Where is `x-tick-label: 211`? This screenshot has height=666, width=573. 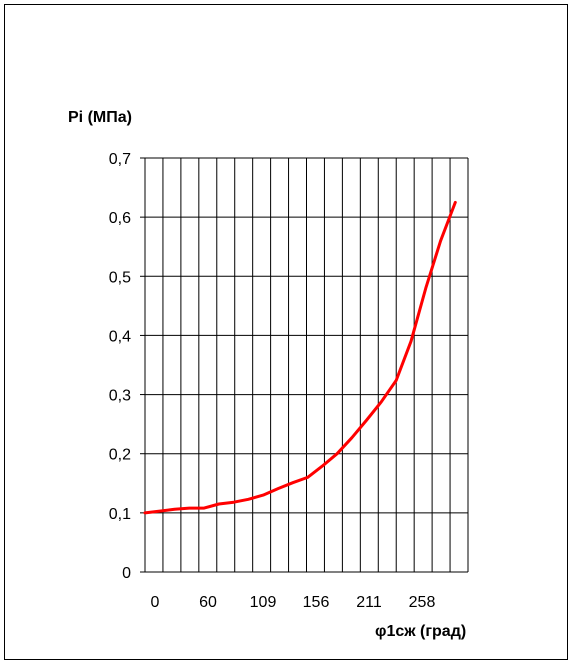
x-tick-label: 211 is located at coordinates (369, 602).